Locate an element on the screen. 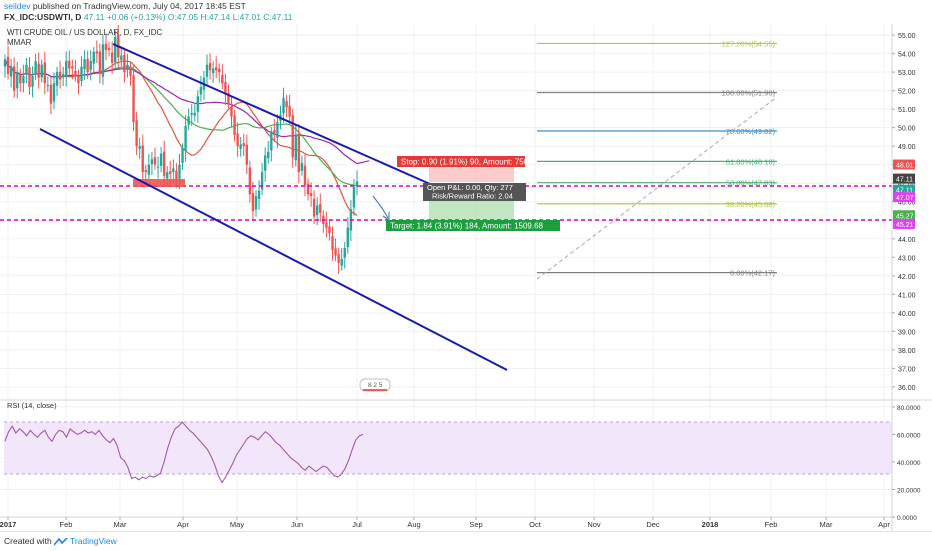 The image size is (932, 551). fib-level-label: 127.20%(54.55) is located at coordinates (749, 43).